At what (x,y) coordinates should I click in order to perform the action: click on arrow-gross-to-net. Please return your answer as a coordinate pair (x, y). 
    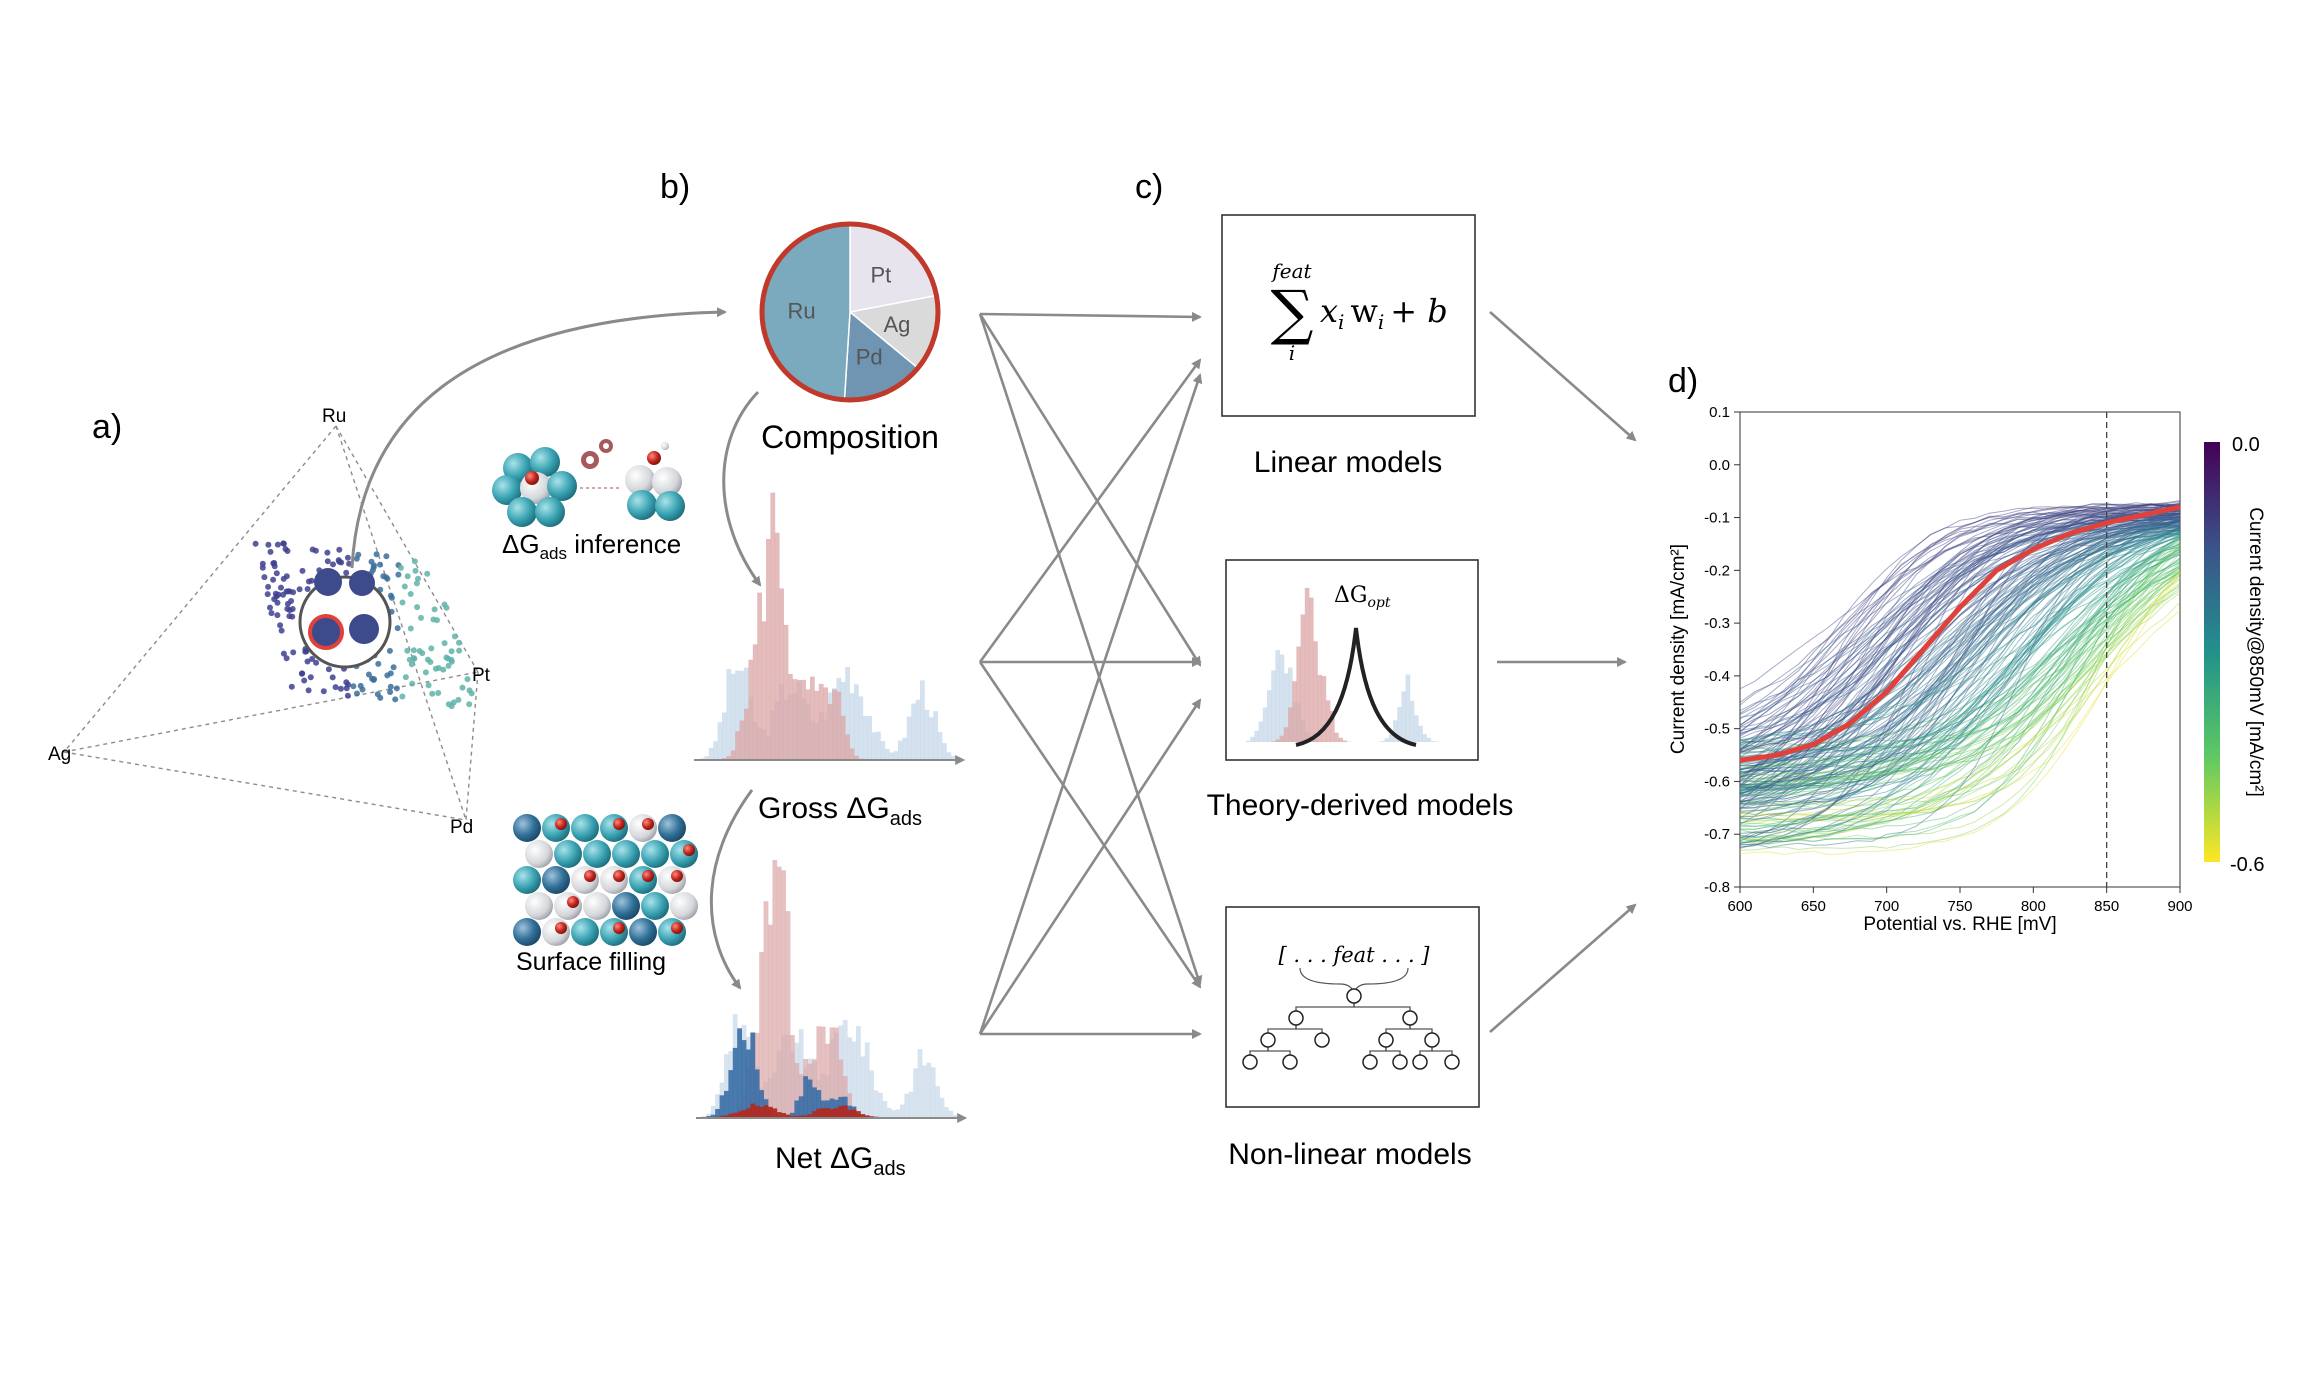
    Looking at the image, I should click on (731, 889).